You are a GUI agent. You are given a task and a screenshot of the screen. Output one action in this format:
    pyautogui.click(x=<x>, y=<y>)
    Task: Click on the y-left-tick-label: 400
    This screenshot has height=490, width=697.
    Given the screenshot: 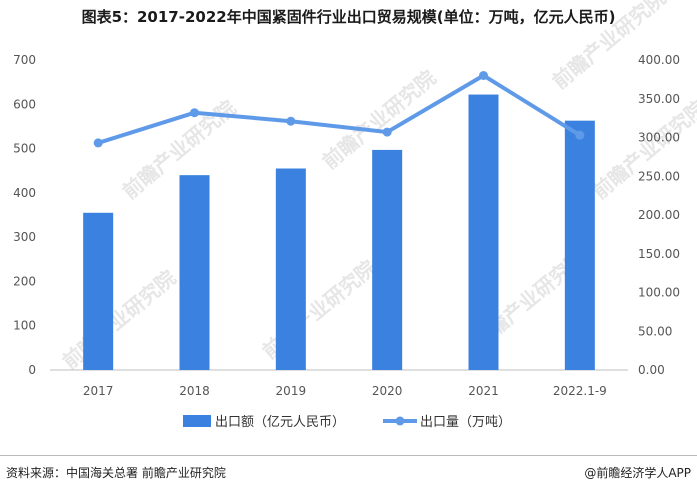 What is the action you would take?
    pyautogui.click(x=24, y=193)
    